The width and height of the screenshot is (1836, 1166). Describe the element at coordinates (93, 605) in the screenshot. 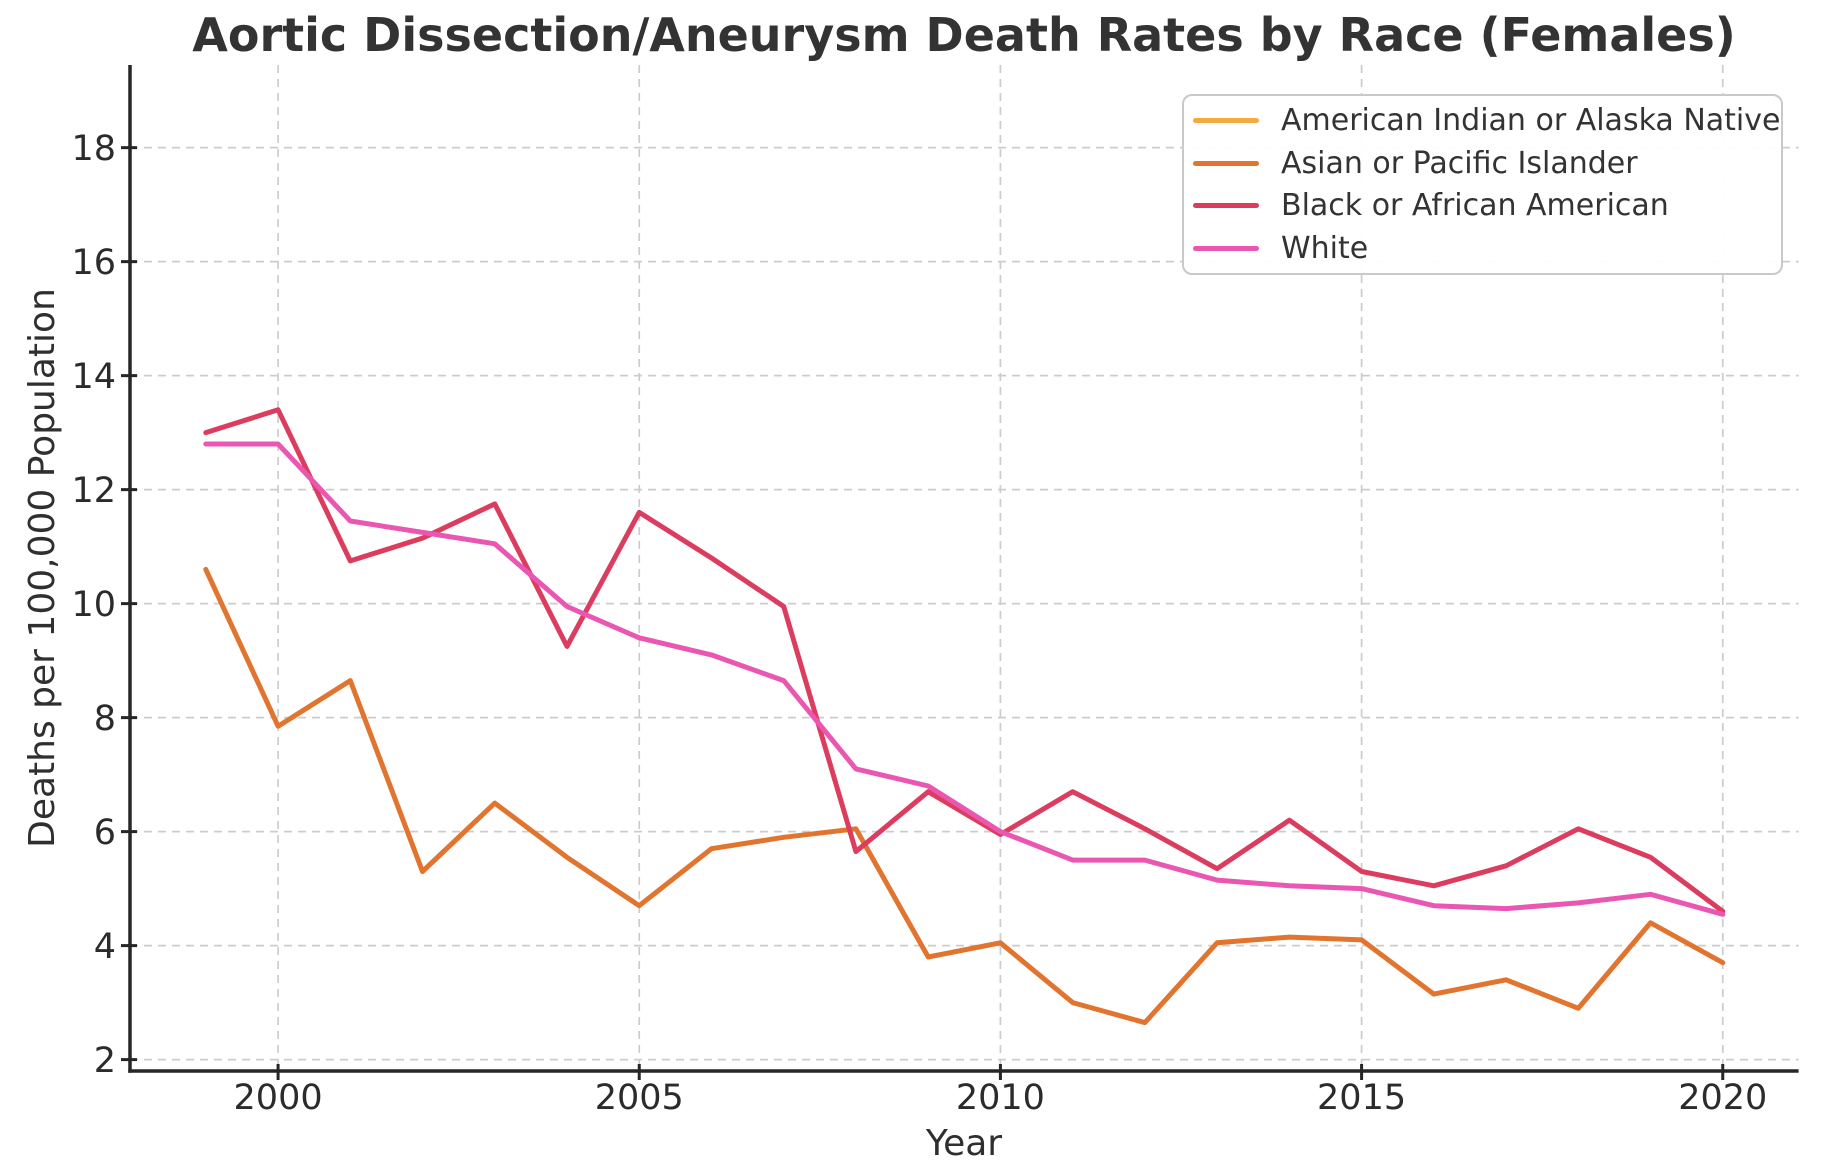

I see `y-tick-label-10: 10` at that location.